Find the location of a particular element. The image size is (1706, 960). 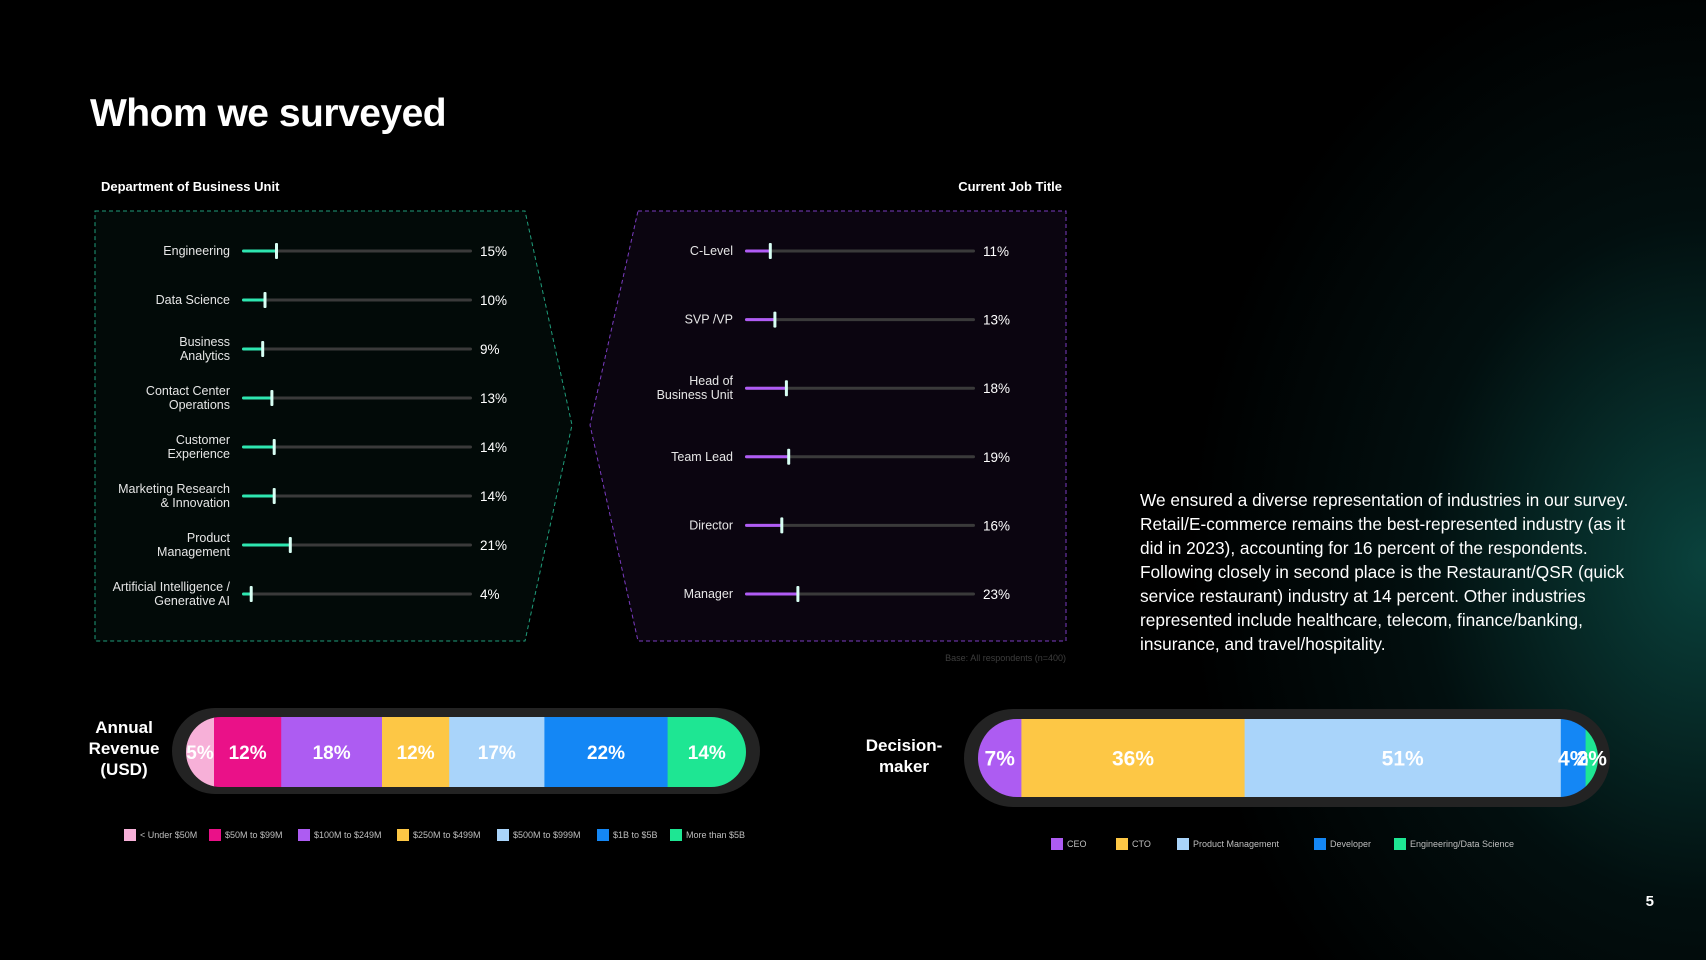

segment-value-label: 14% is located at coordinates (707, 753).